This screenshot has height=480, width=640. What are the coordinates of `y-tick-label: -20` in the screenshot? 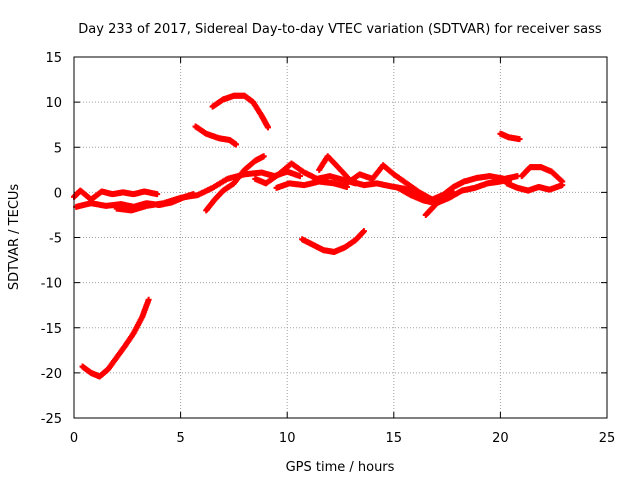 It's located at (51, 374).